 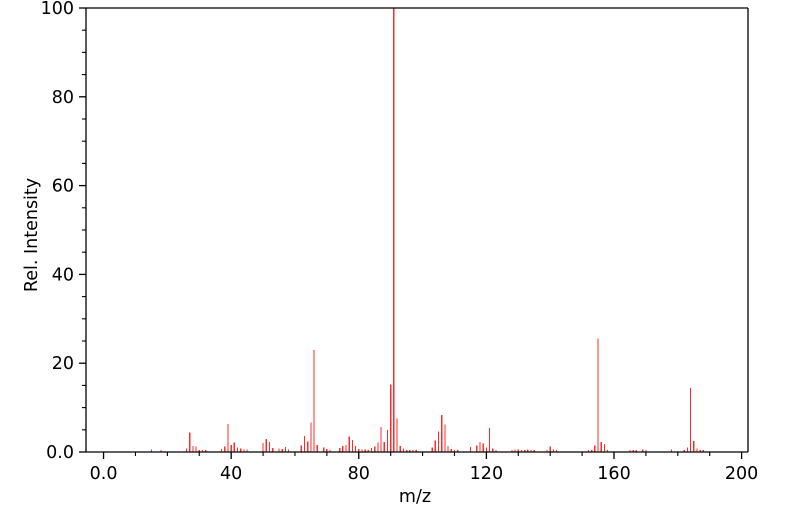 I want to click on x-tick-label: 80, so click(x=359, y=474).